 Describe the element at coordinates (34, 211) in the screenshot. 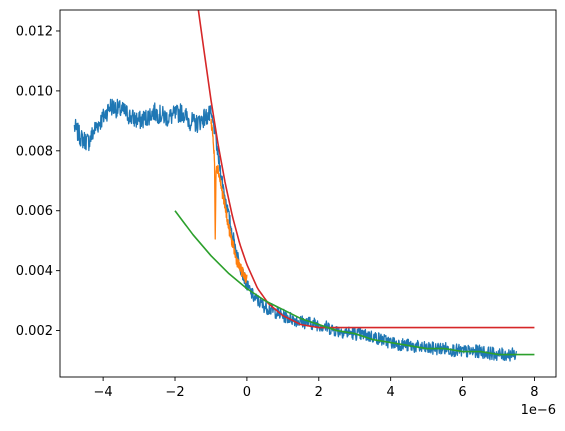

I see `y-tick-label: 0.006` at that location.